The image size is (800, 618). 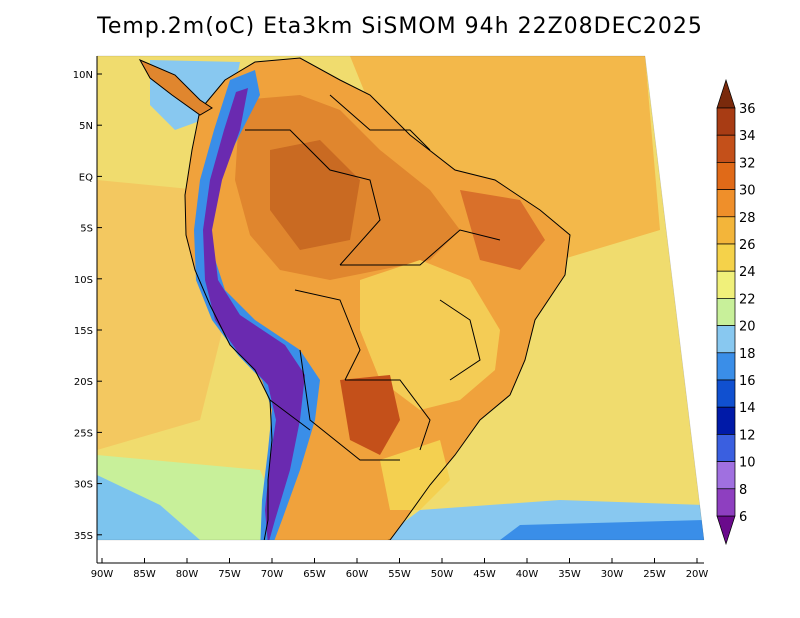 I want to click on lon-tick-label: 45W, so click(x=484, y=574).